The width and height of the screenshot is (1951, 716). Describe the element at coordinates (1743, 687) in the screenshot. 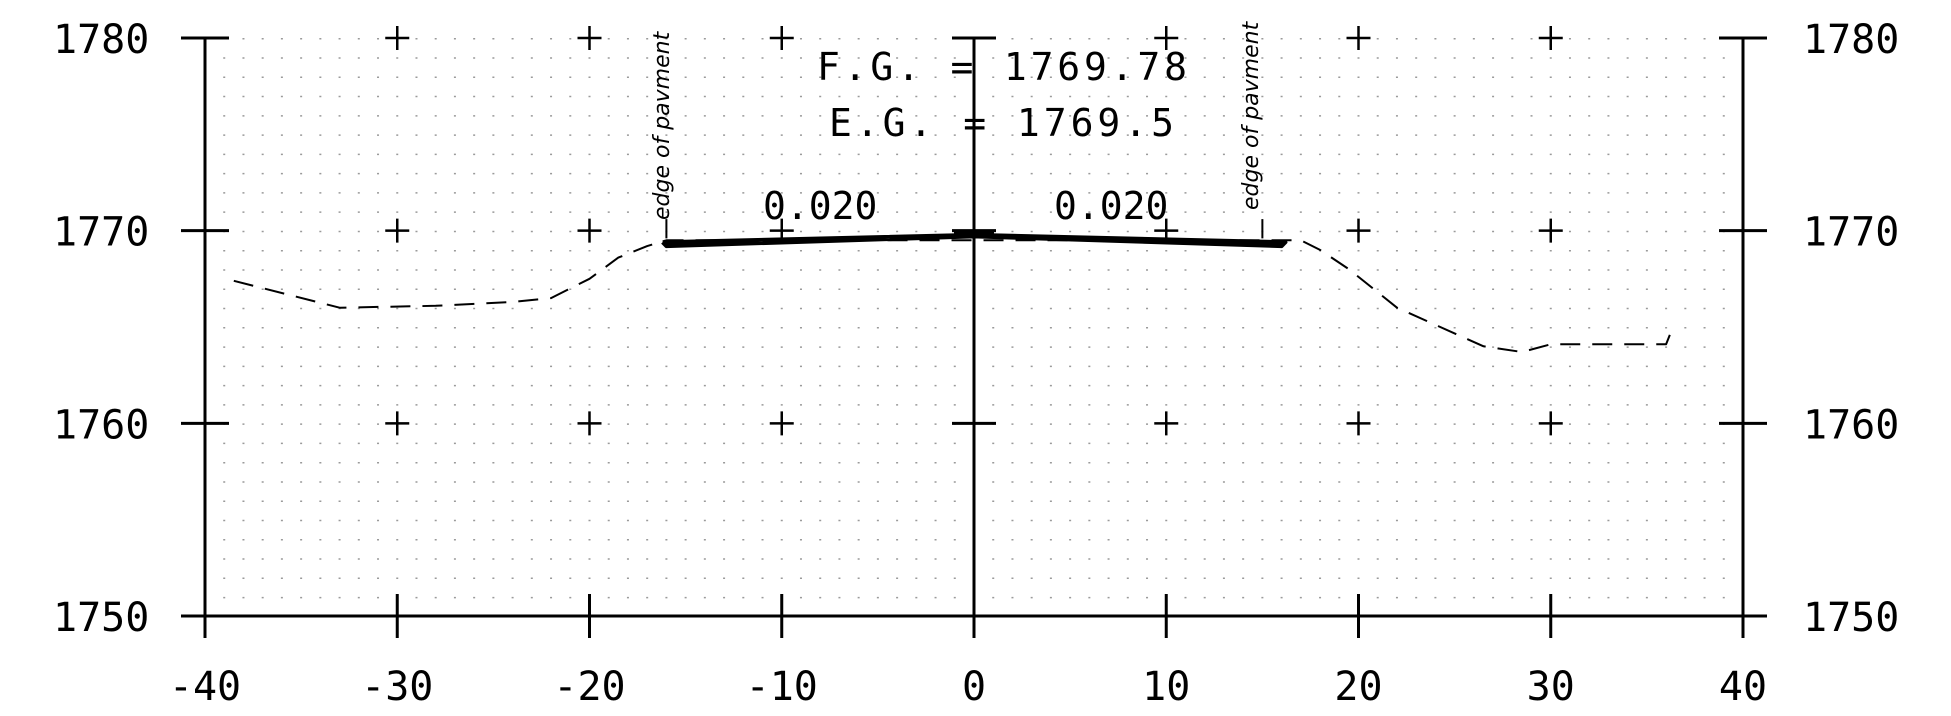

I see `x-tick-label: 40` at that location.